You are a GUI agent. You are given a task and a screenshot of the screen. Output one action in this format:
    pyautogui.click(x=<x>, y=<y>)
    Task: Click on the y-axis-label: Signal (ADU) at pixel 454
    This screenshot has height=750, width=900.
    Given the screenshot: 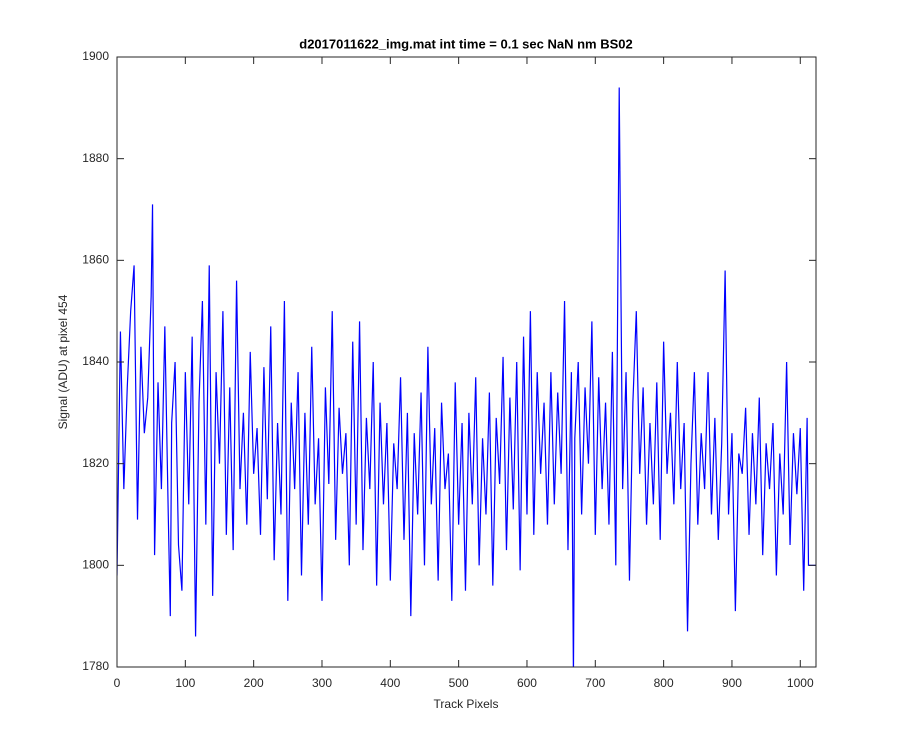 What is the action you would take?
    pyautogui.click(x=63, y=361)
    